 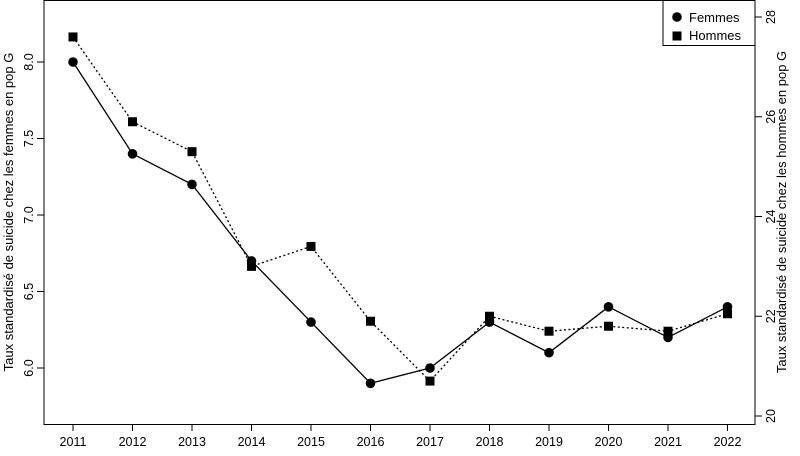 I want to click on point-hommes-2012, so click(x=132, y=122).